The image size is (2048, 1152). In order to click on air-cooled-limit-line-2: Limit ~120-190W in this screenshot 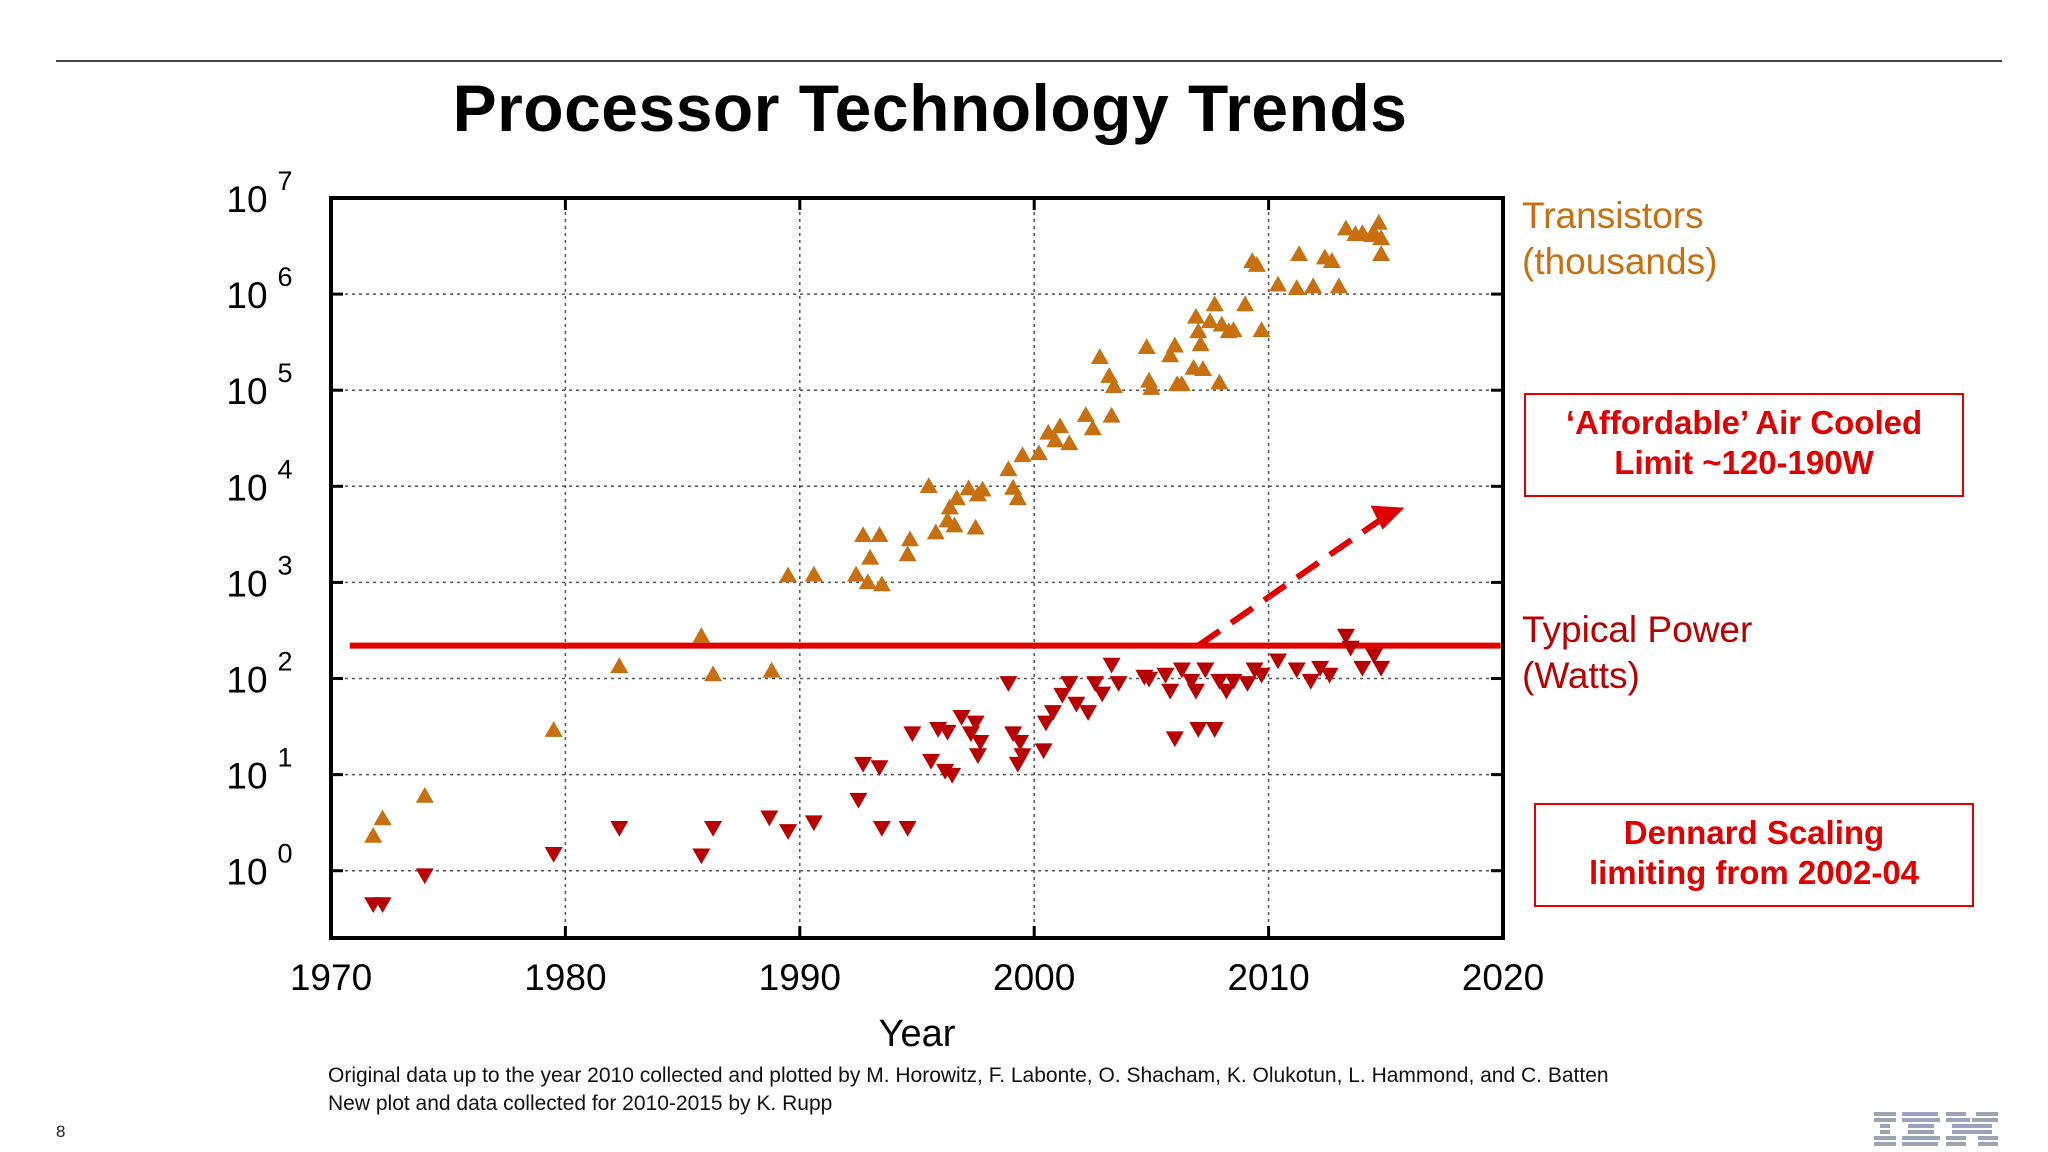, I will do `click(1744, 462)`.